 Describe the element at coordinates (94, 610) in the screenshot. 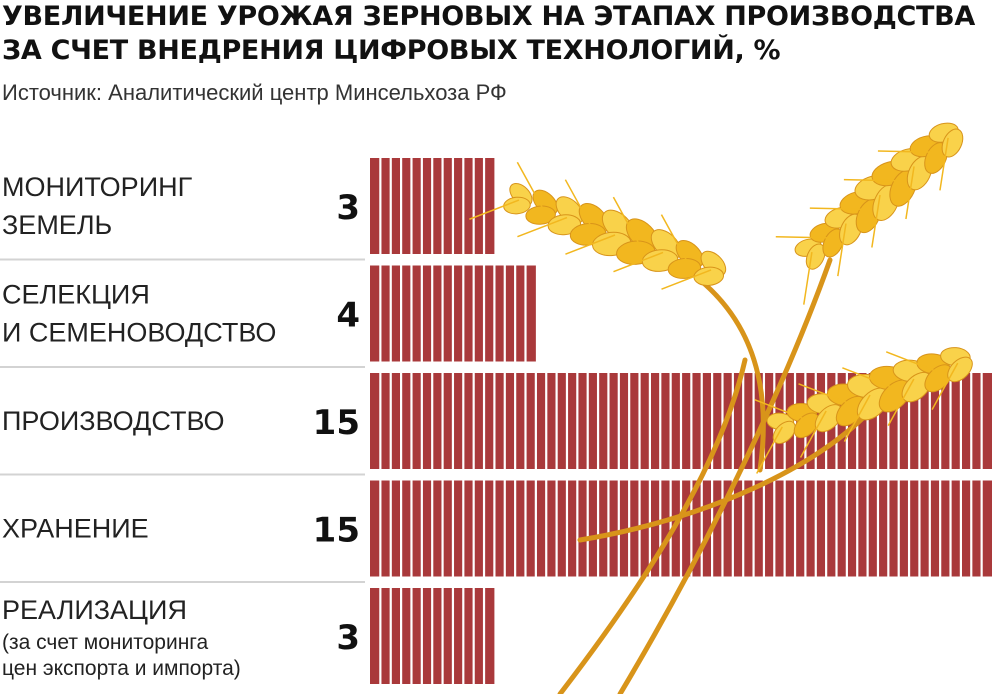

I see `category-label: РЕАЛИЗАЦИЯ` at that location.